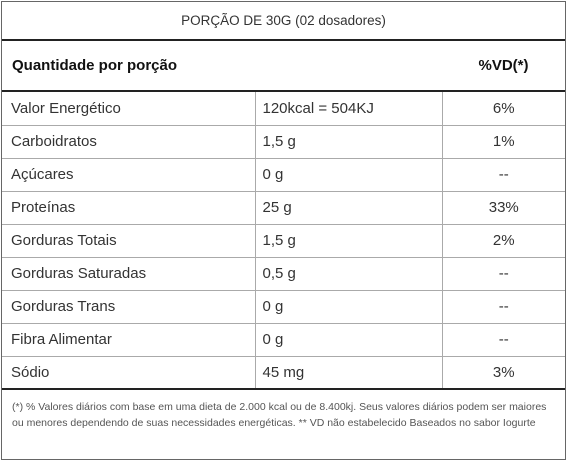  Describe the element at coordinates (503, 241) in the screenshot. I see `nutrient-daily-value: 2%` at that location.